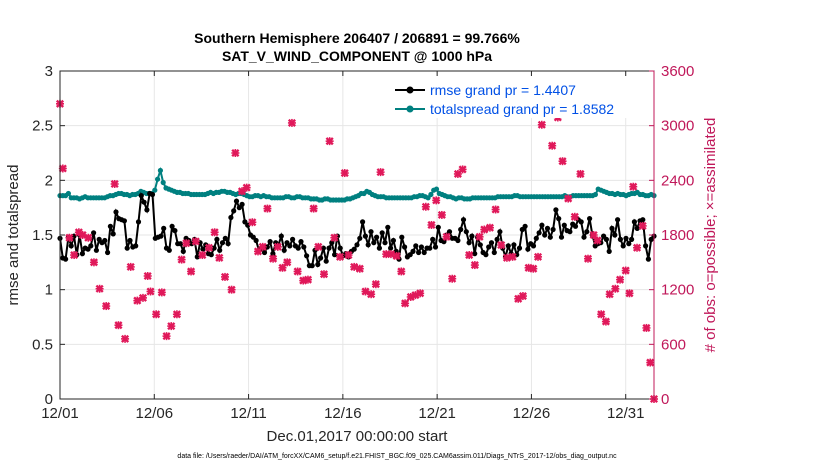 This screenshot has height=470, width=830. Describe the element at coordinates (48, 235) in the screenshot. I see `y-left-axis-ticks: 0 0.5 1 1.5 2 2.5 3` at that location.